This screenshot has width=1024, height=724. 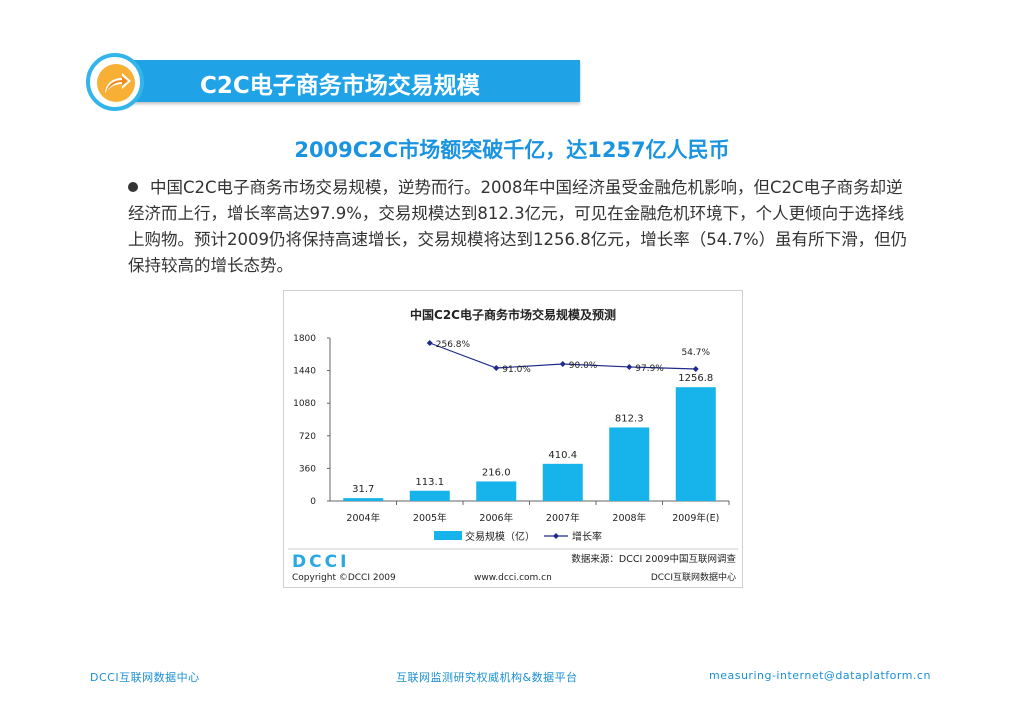 I want to click on x-tick-label: 2005年, so click(x=430, y=518).